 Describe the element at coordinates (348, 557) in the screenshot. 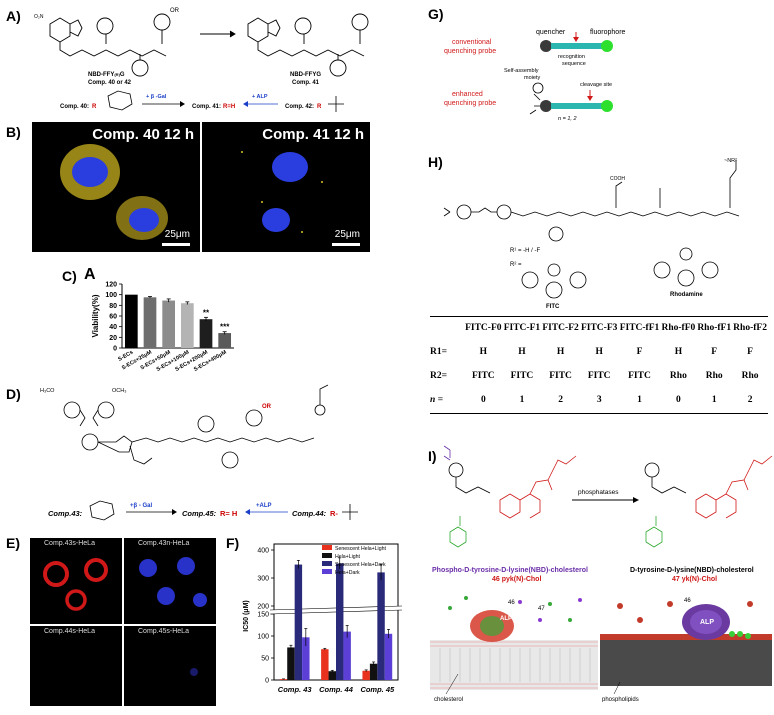

I see `legend-label: Hela+Light` at that location.